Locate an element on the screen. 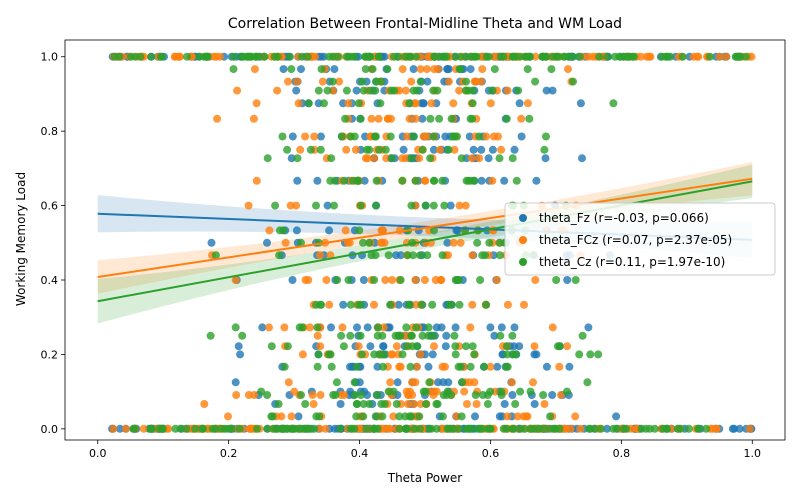 The height and width of the screenshot is (504, 800). y-axis-label: Working Memory Load is located at coordinates (21, 239).